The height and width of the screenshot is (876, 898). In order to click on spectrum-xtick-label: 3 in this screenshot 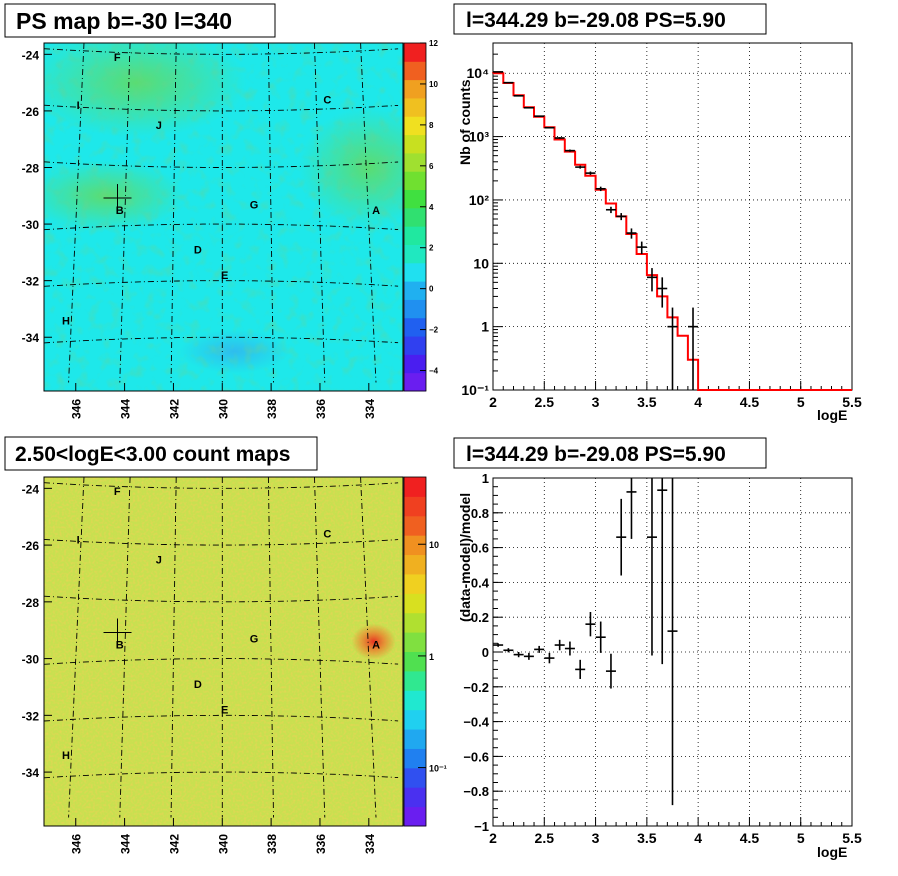, I will do `click(596, 402)`.